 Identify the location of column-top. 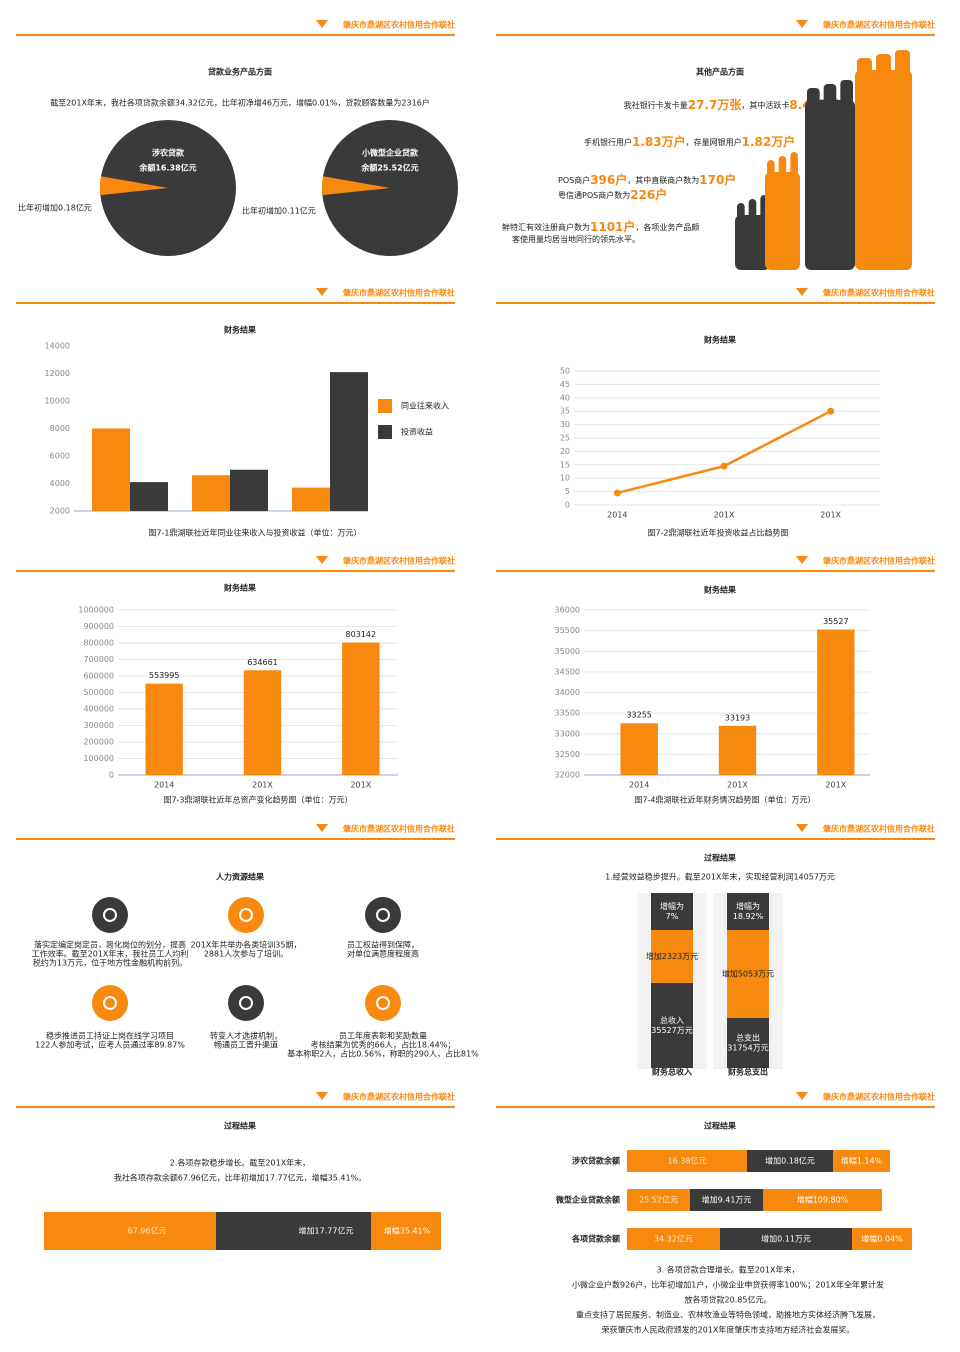
(748, 911).